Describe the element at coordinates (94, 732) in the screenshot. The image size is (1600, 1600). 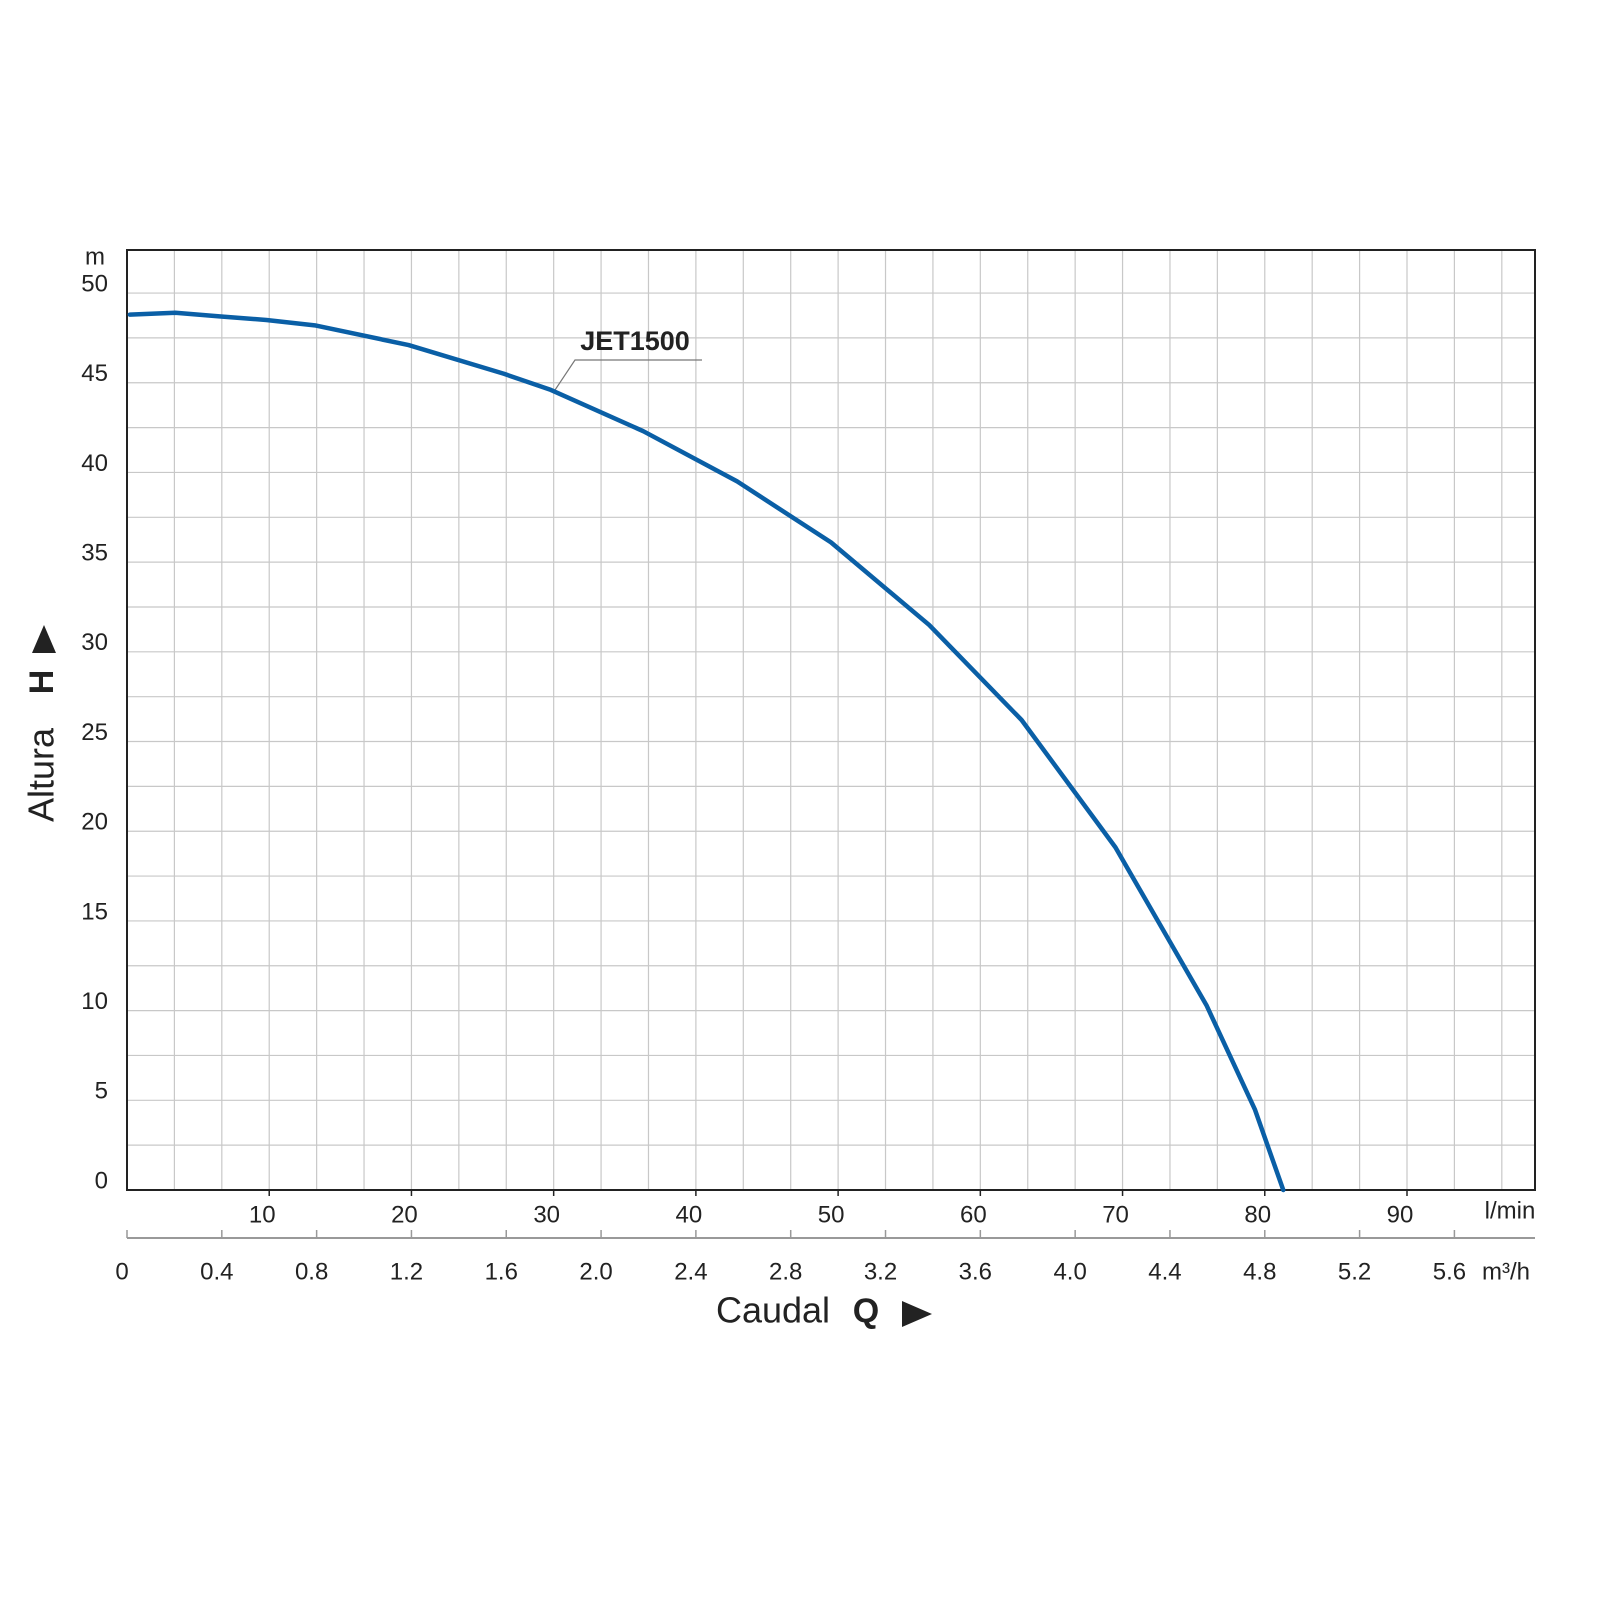
I see `y-tick-label: 25` at that location.